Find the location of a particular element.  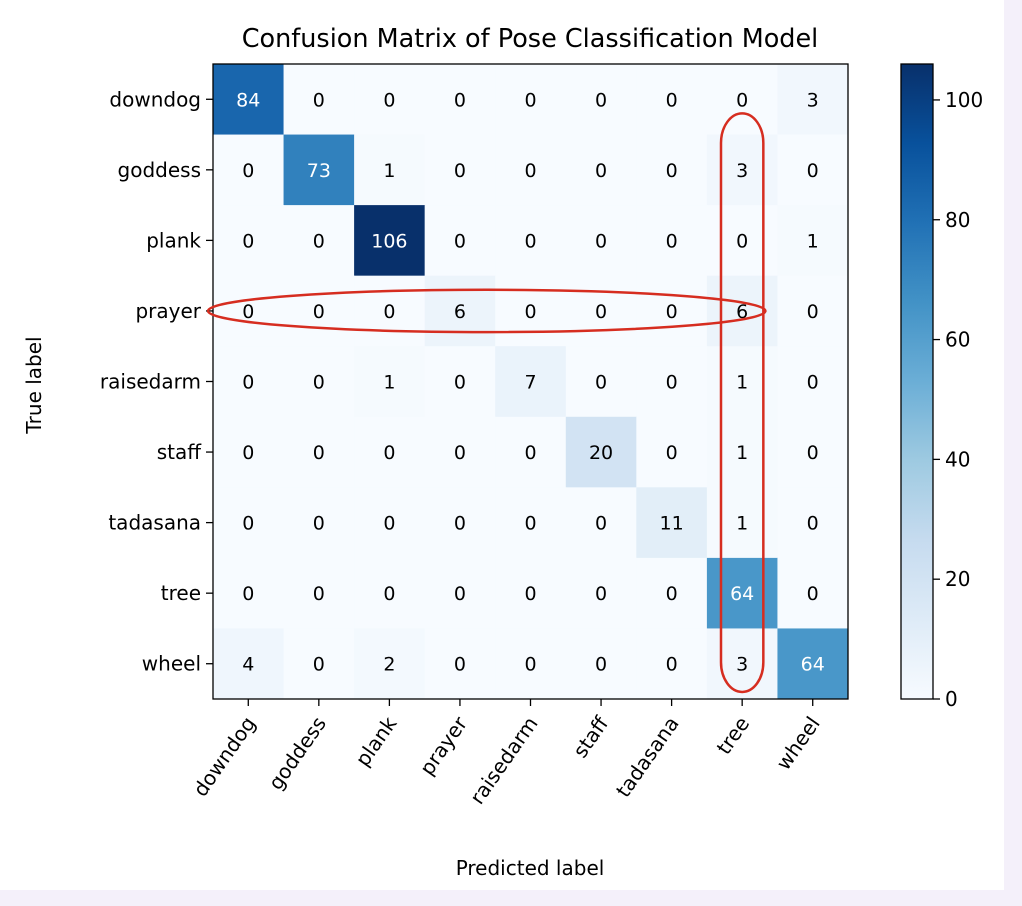

x-tick-label: goddess is located at coordinates (297, 753).